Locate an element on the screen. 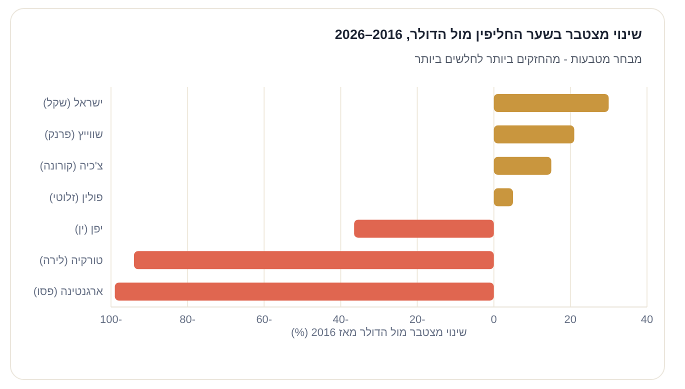 This screenshot has height=389, width=685. x-tick-label: 20 is located at coordinates (570, 320).